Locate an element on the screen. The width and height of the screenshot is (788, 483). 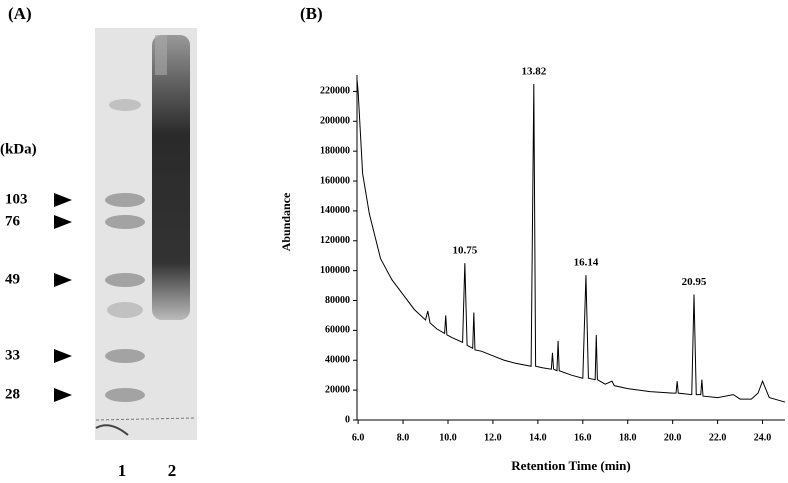
panel-label: (B) is located at coordinates (311, 13).